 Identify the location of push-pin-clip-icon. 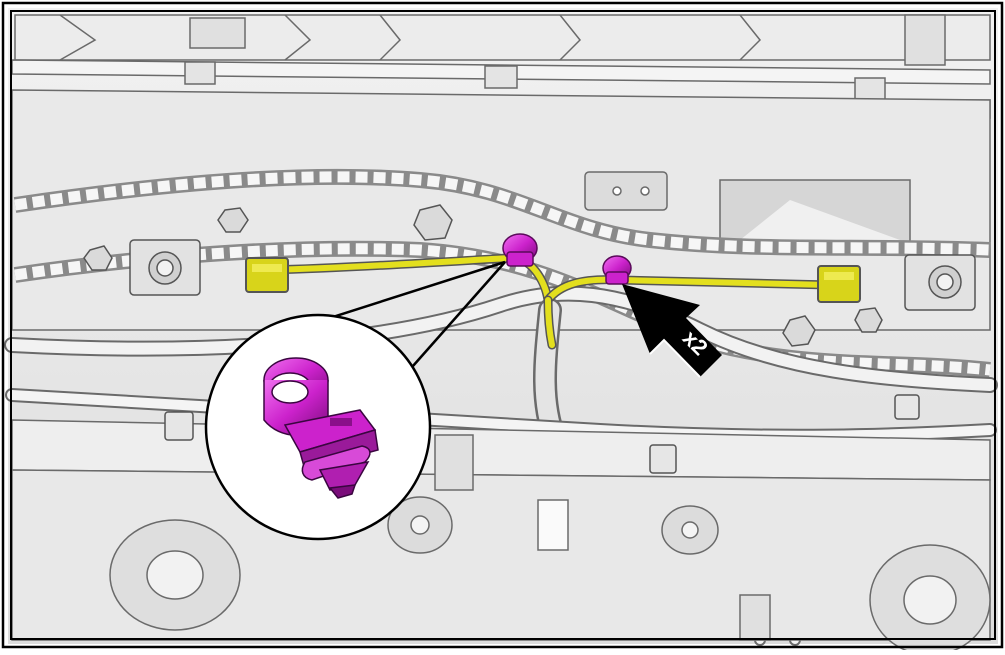
(321, 428).